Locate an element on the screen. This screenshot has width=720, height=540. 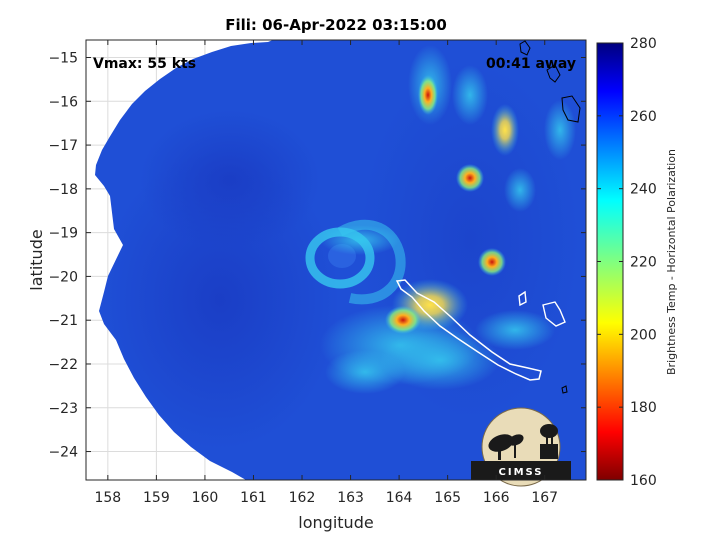
y-tick-label: −15 is located at coordinates (63, 59).